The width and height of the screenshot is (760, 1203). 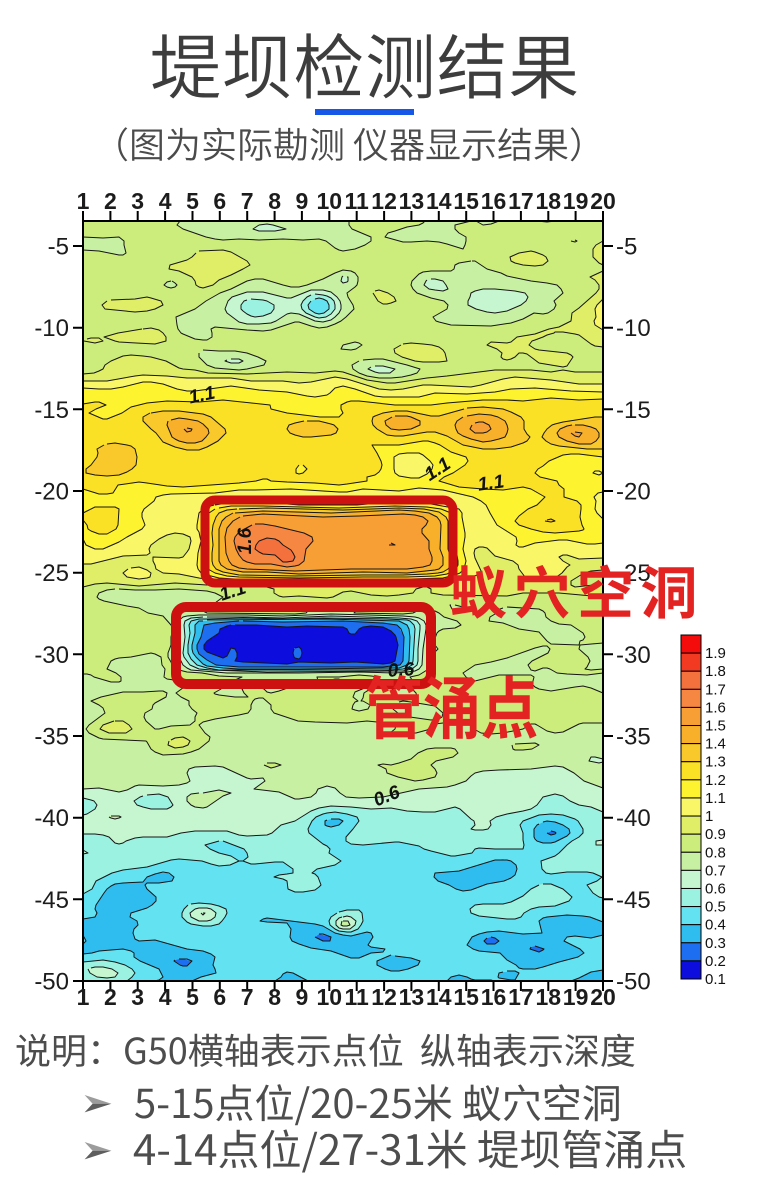 What do you see at coordinates (715, 689) in the screenshot?
I see `svg-text: 1.7` at bounding box center [715, 689].